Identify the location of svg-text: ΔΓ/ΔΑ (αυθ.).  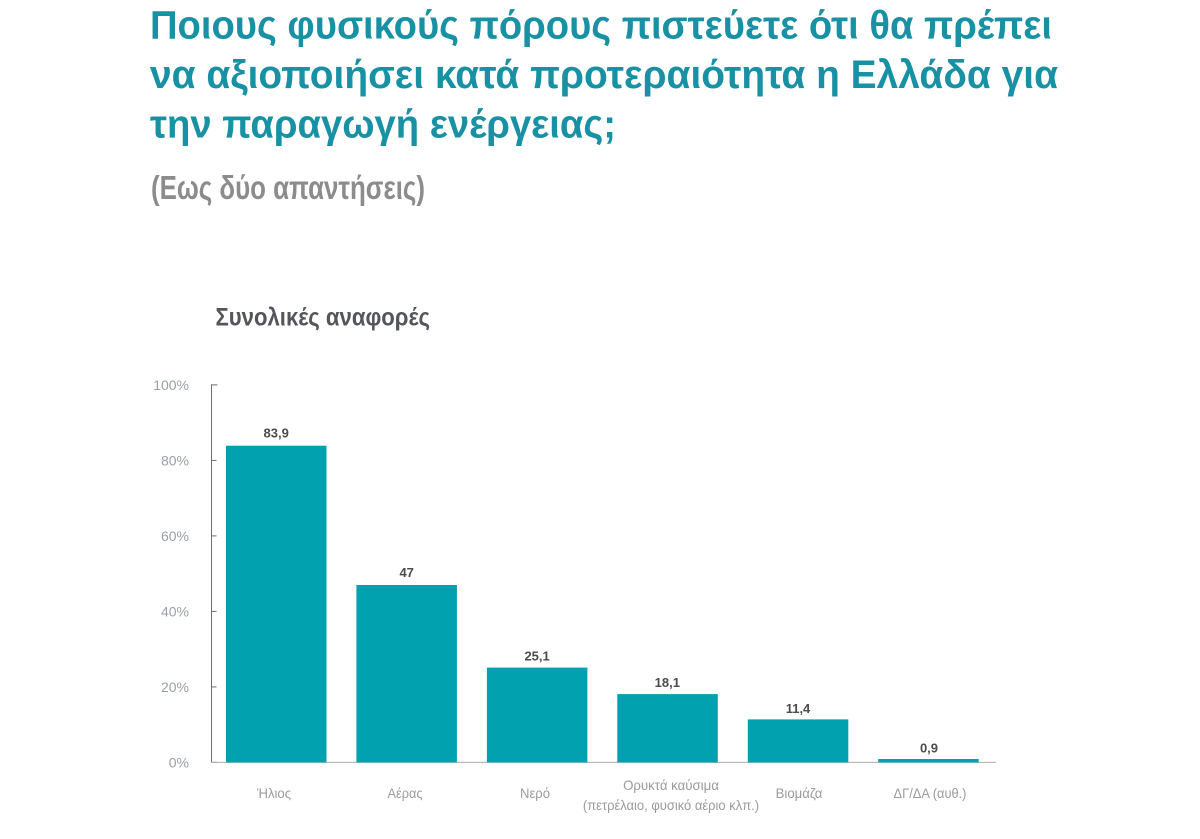
(930, 793).